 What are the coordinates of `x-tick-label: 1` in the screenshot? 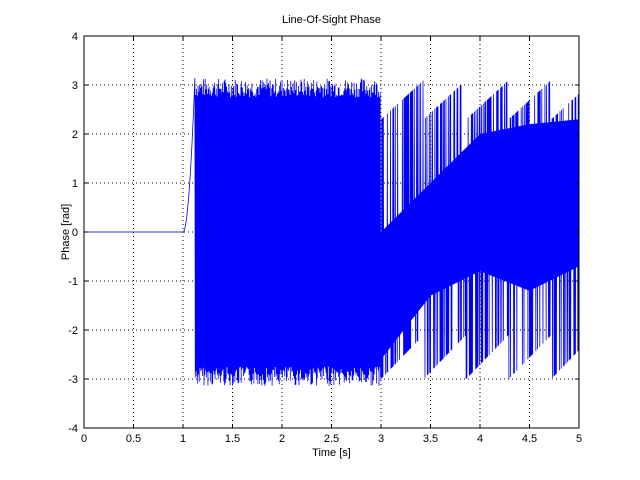 It's located at (183, 439).